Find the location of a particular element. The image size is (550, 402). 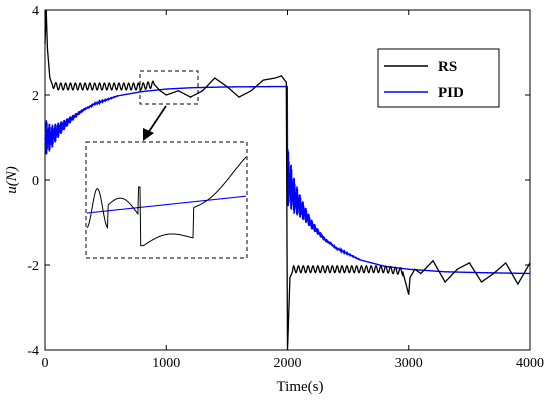

y-tick-label: 4 is located at coordinates (35, 11).